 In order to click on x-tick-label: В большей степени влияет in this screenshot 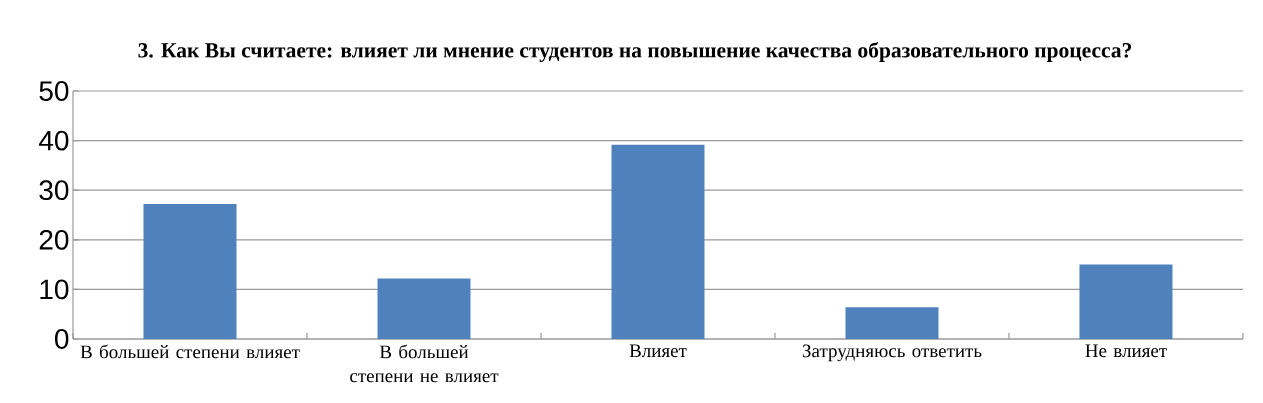, I will do `click(190, 351)`.